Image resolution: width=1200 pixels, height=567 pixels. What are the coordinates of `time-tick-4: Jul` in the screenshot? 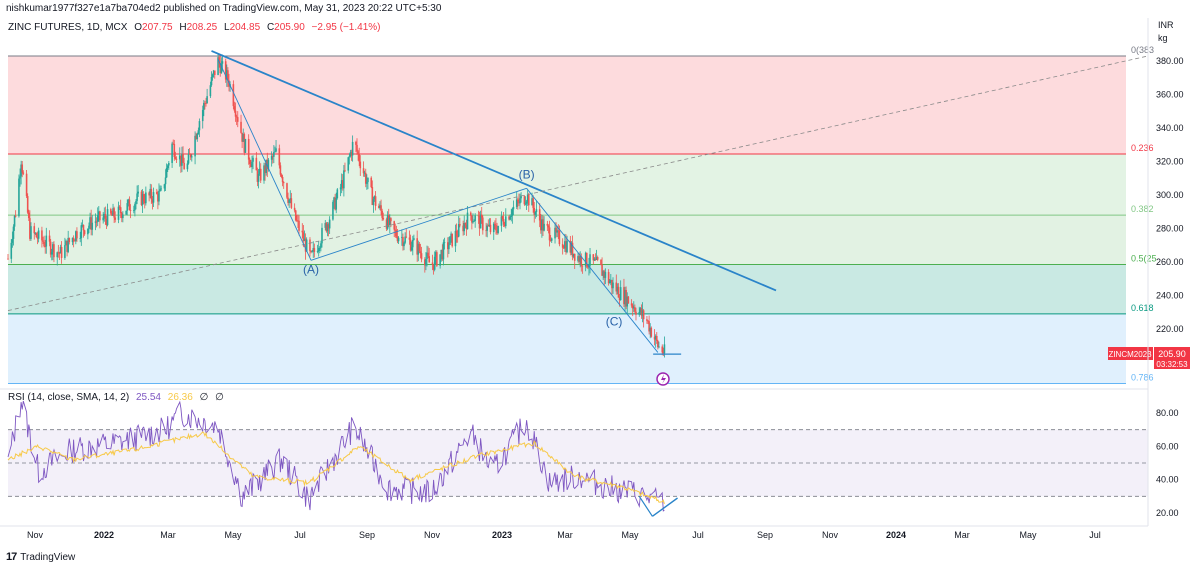 It's located at (300, 535).